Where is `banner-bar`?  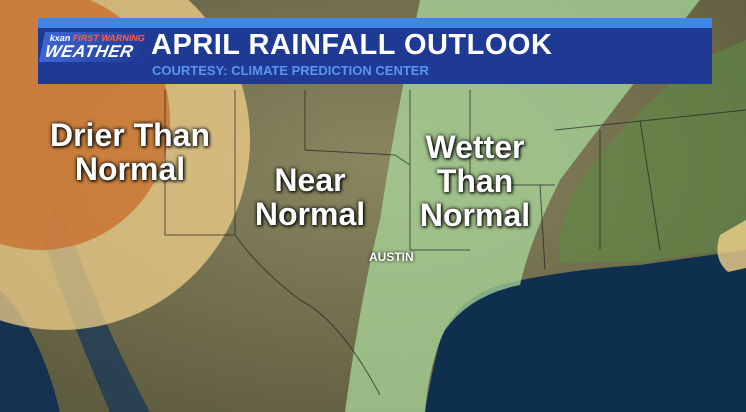
banner-bar is located at coordinates (375, 56).